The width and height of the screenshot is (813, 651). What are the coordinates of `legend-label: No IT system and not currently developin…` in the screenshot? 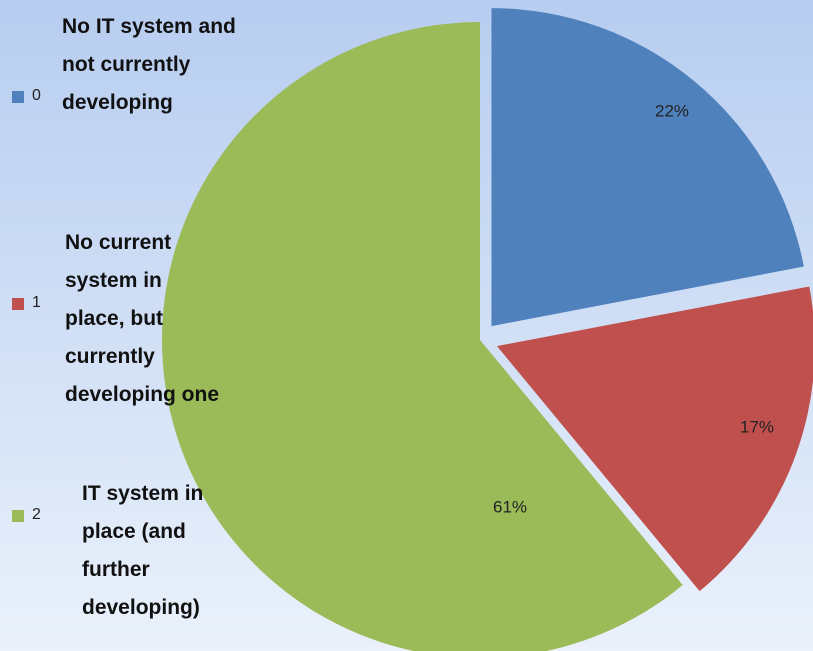 It's located at (149, 64).